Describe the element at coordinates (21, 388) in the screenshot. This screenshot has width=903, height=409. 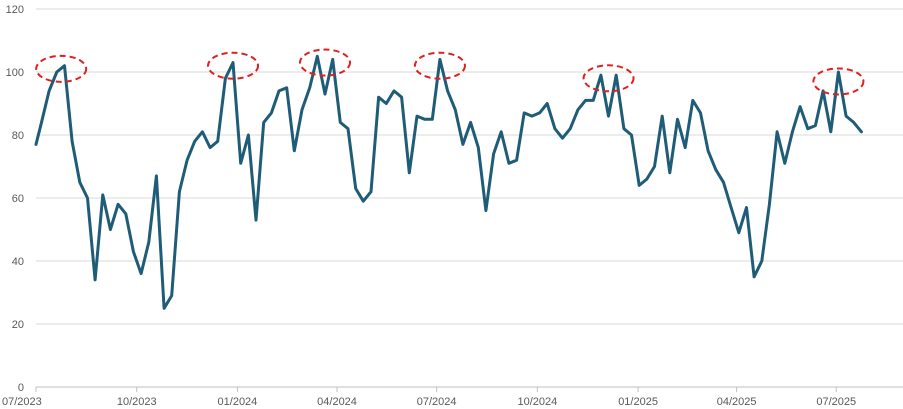
I see `y-tick-label: 0` at that location.